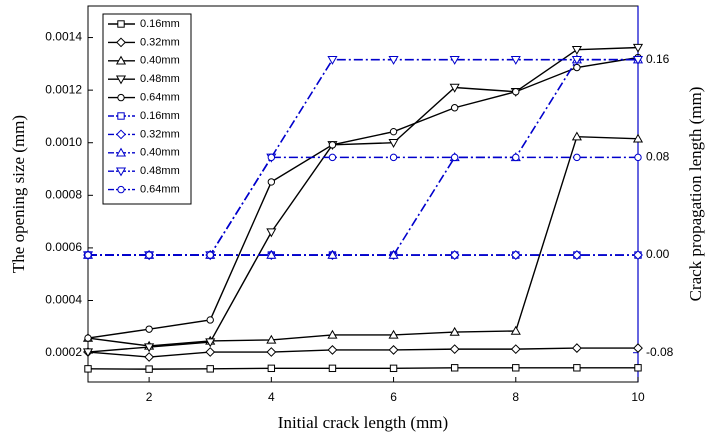  Describe the element at coordinates (63, 194) in the screenshot. I see `y-tick-label: 0.0008` at that location.